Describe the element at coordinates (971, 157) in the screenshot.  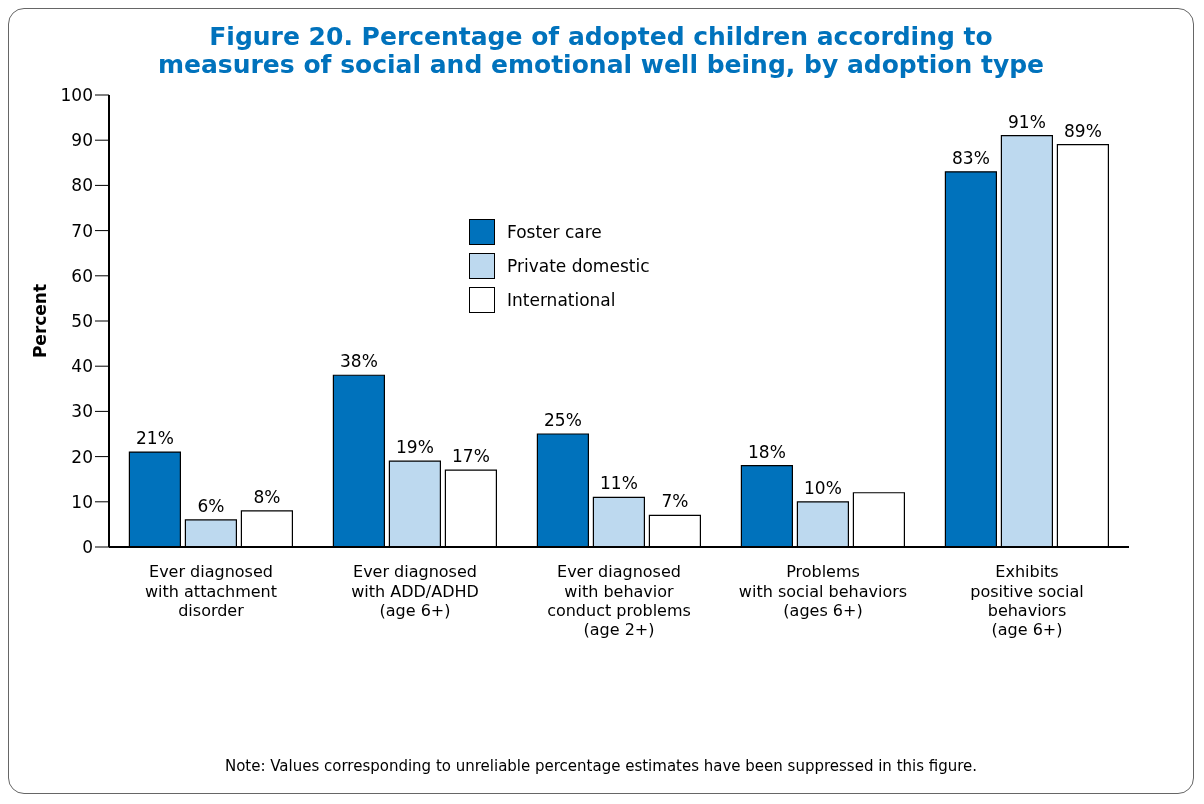
I see `data-label: 83%` at that location.